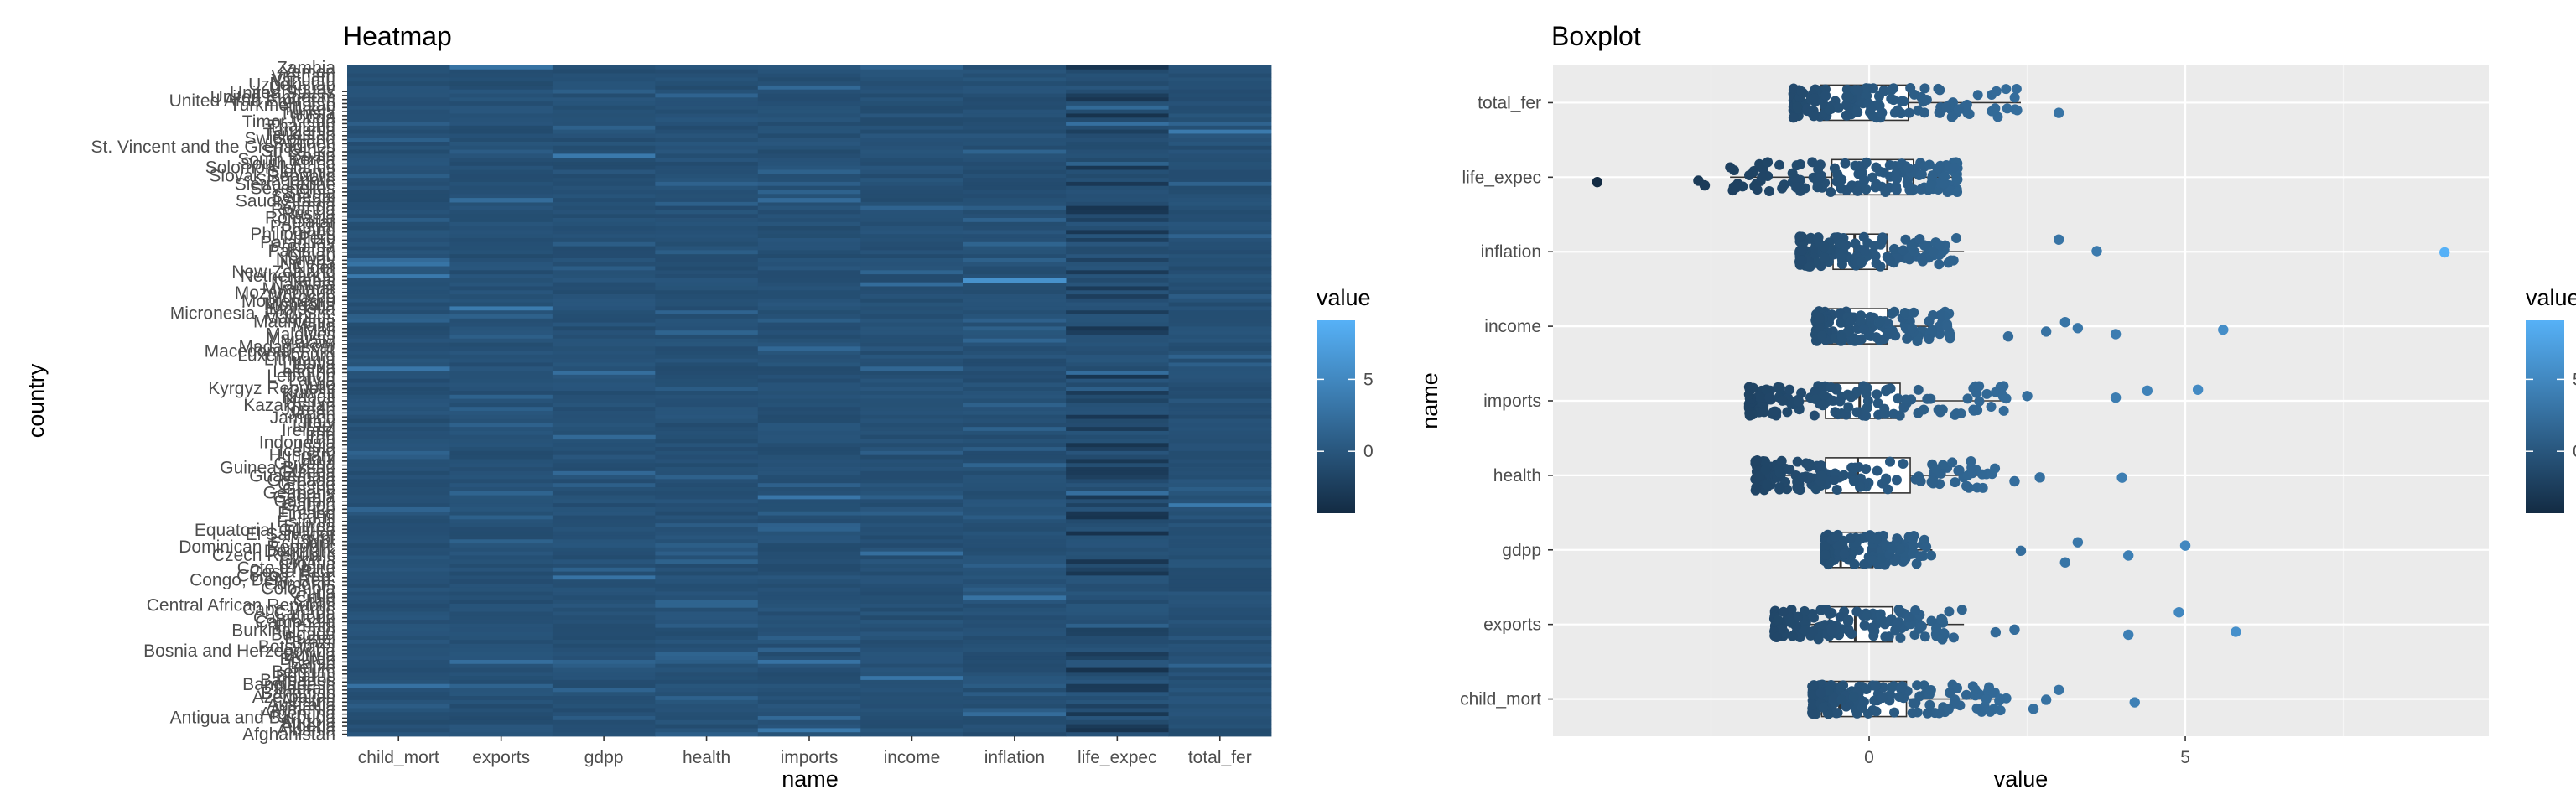  What do you see at coordinates (295, 180) in the screenshot?
I see `y-tick-label: Singapore` at bounding box center [295, 180].